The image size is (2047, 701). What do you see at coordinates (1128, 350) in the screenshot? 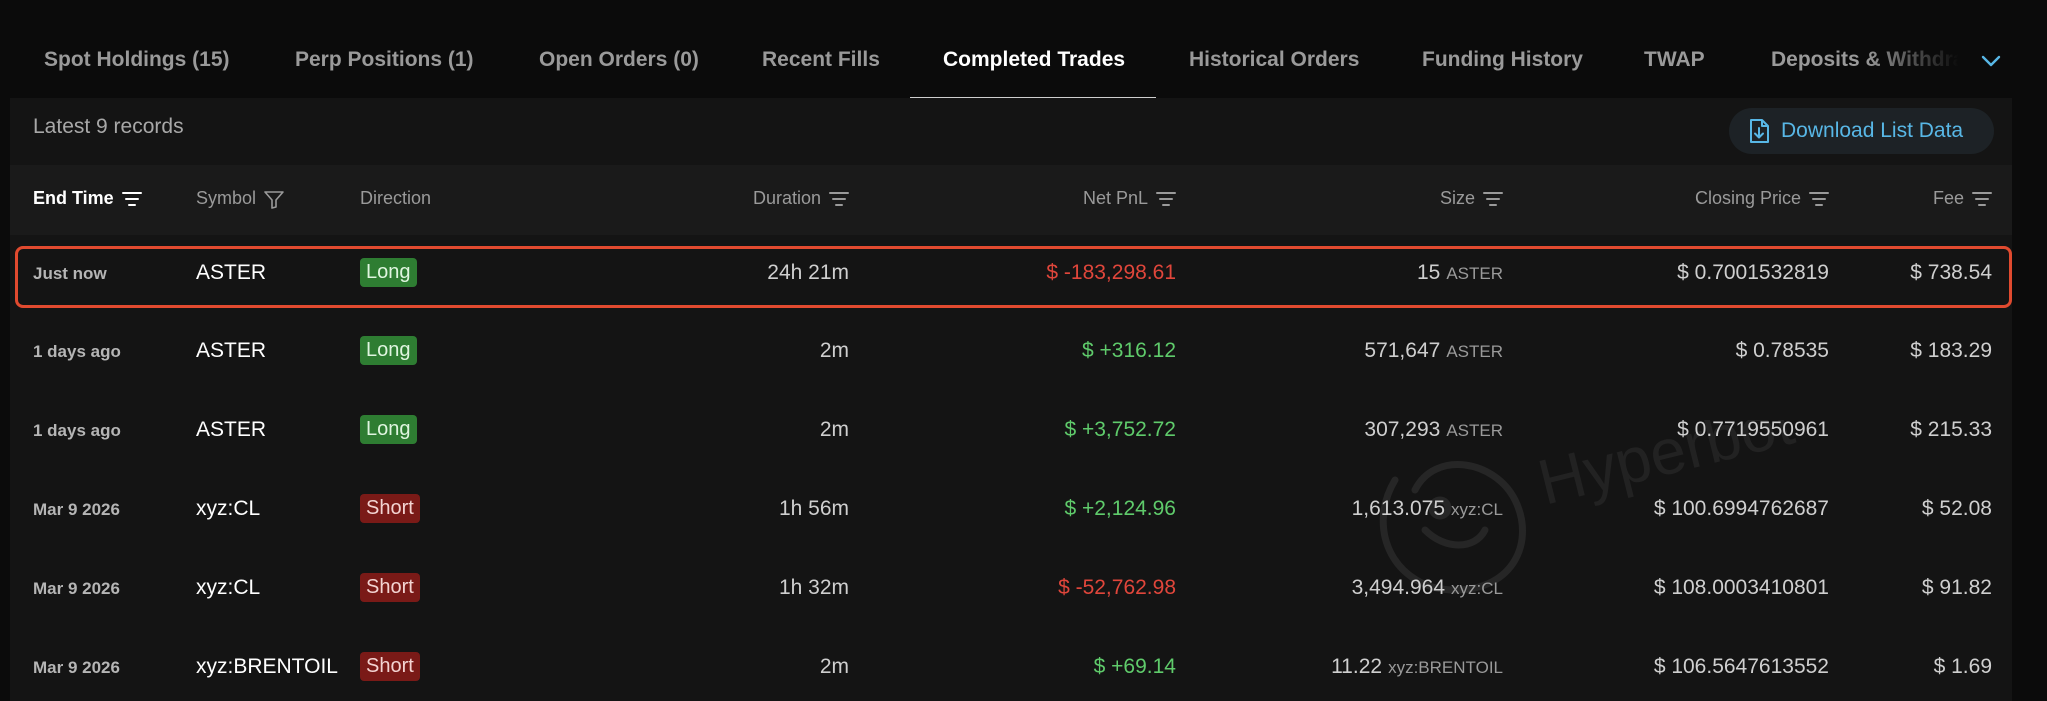
I see `row-net-pnl: $ +316.12` at bounding box center [1128, 350].